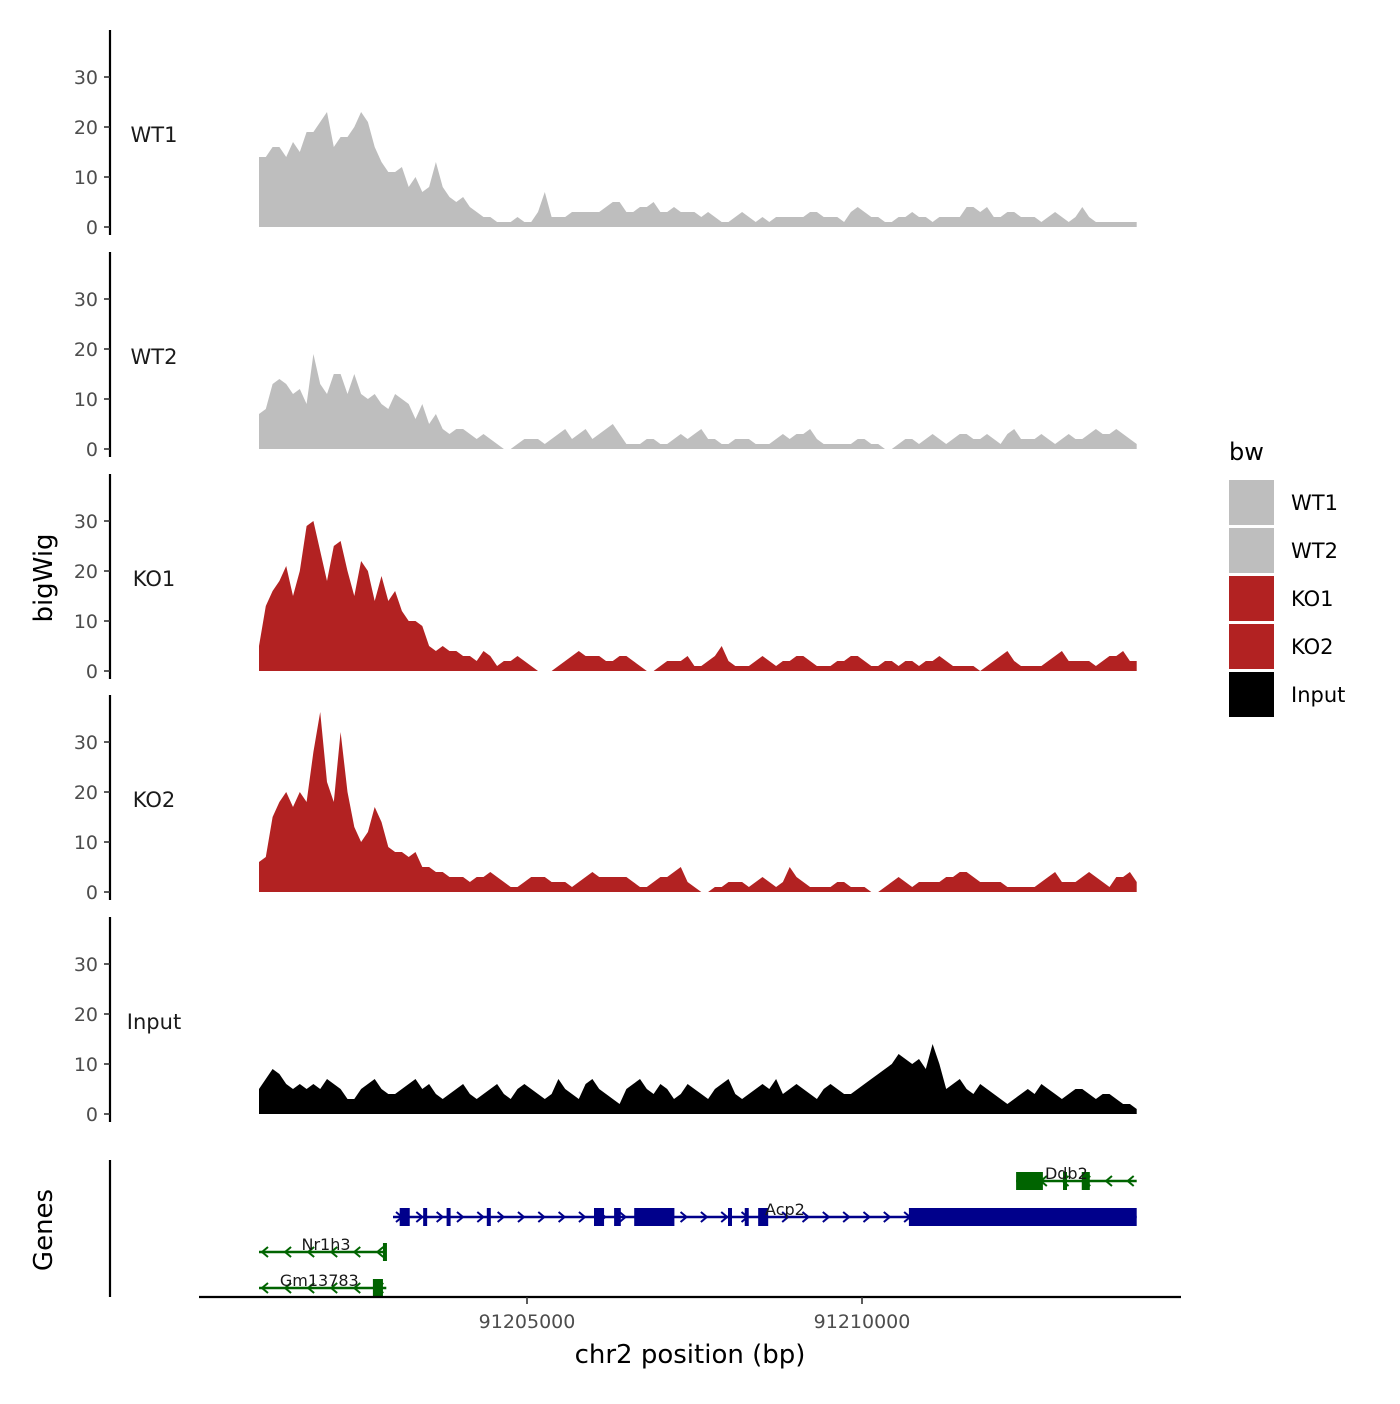 This screenshot has width=1400, height=1404. What do you see at coordinates (1287, 577) in the screenshot?
I see `legend: bw WT1 WT2 KO1 KO2 Input` at bounding box center [1287, 577].